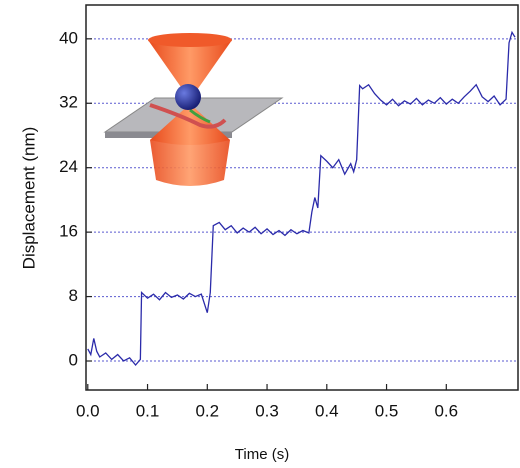 This screenshot has width=520, height=468. Describe the element at coordinates (68, 102) in the screenshot. I see `y-tick-label: 32` at that location.